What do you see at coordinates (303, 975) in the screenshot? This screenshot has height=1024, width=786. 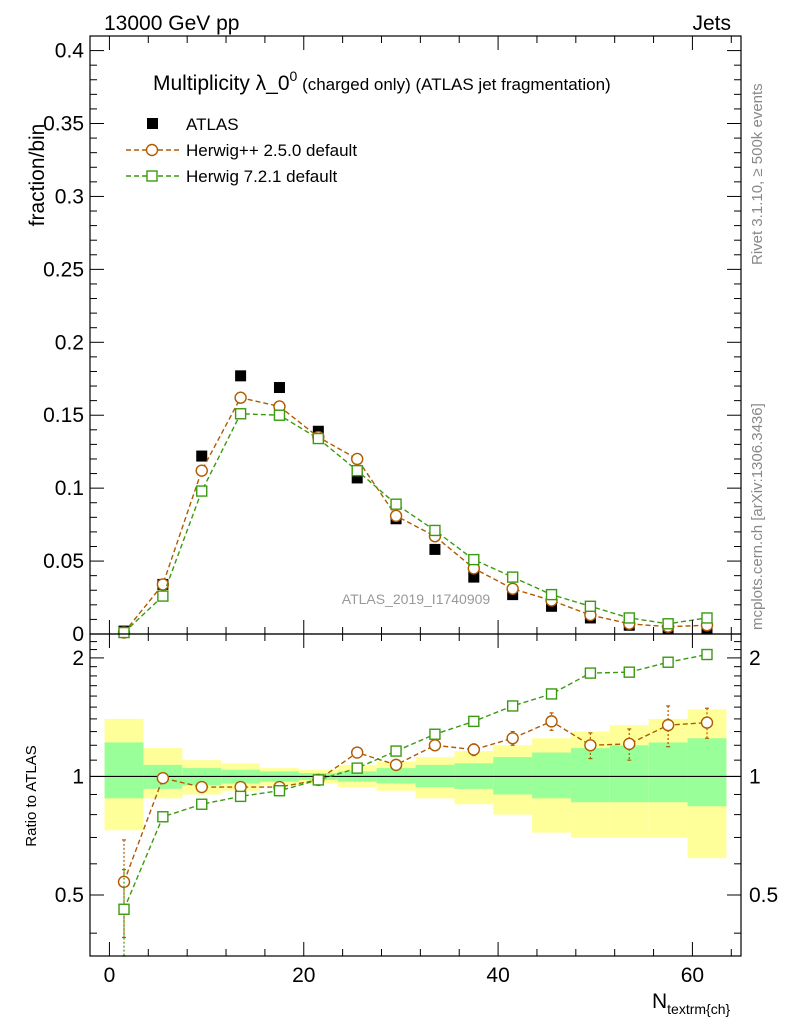 I see `x-tick-label: 20` at bounding box center [303, 975].